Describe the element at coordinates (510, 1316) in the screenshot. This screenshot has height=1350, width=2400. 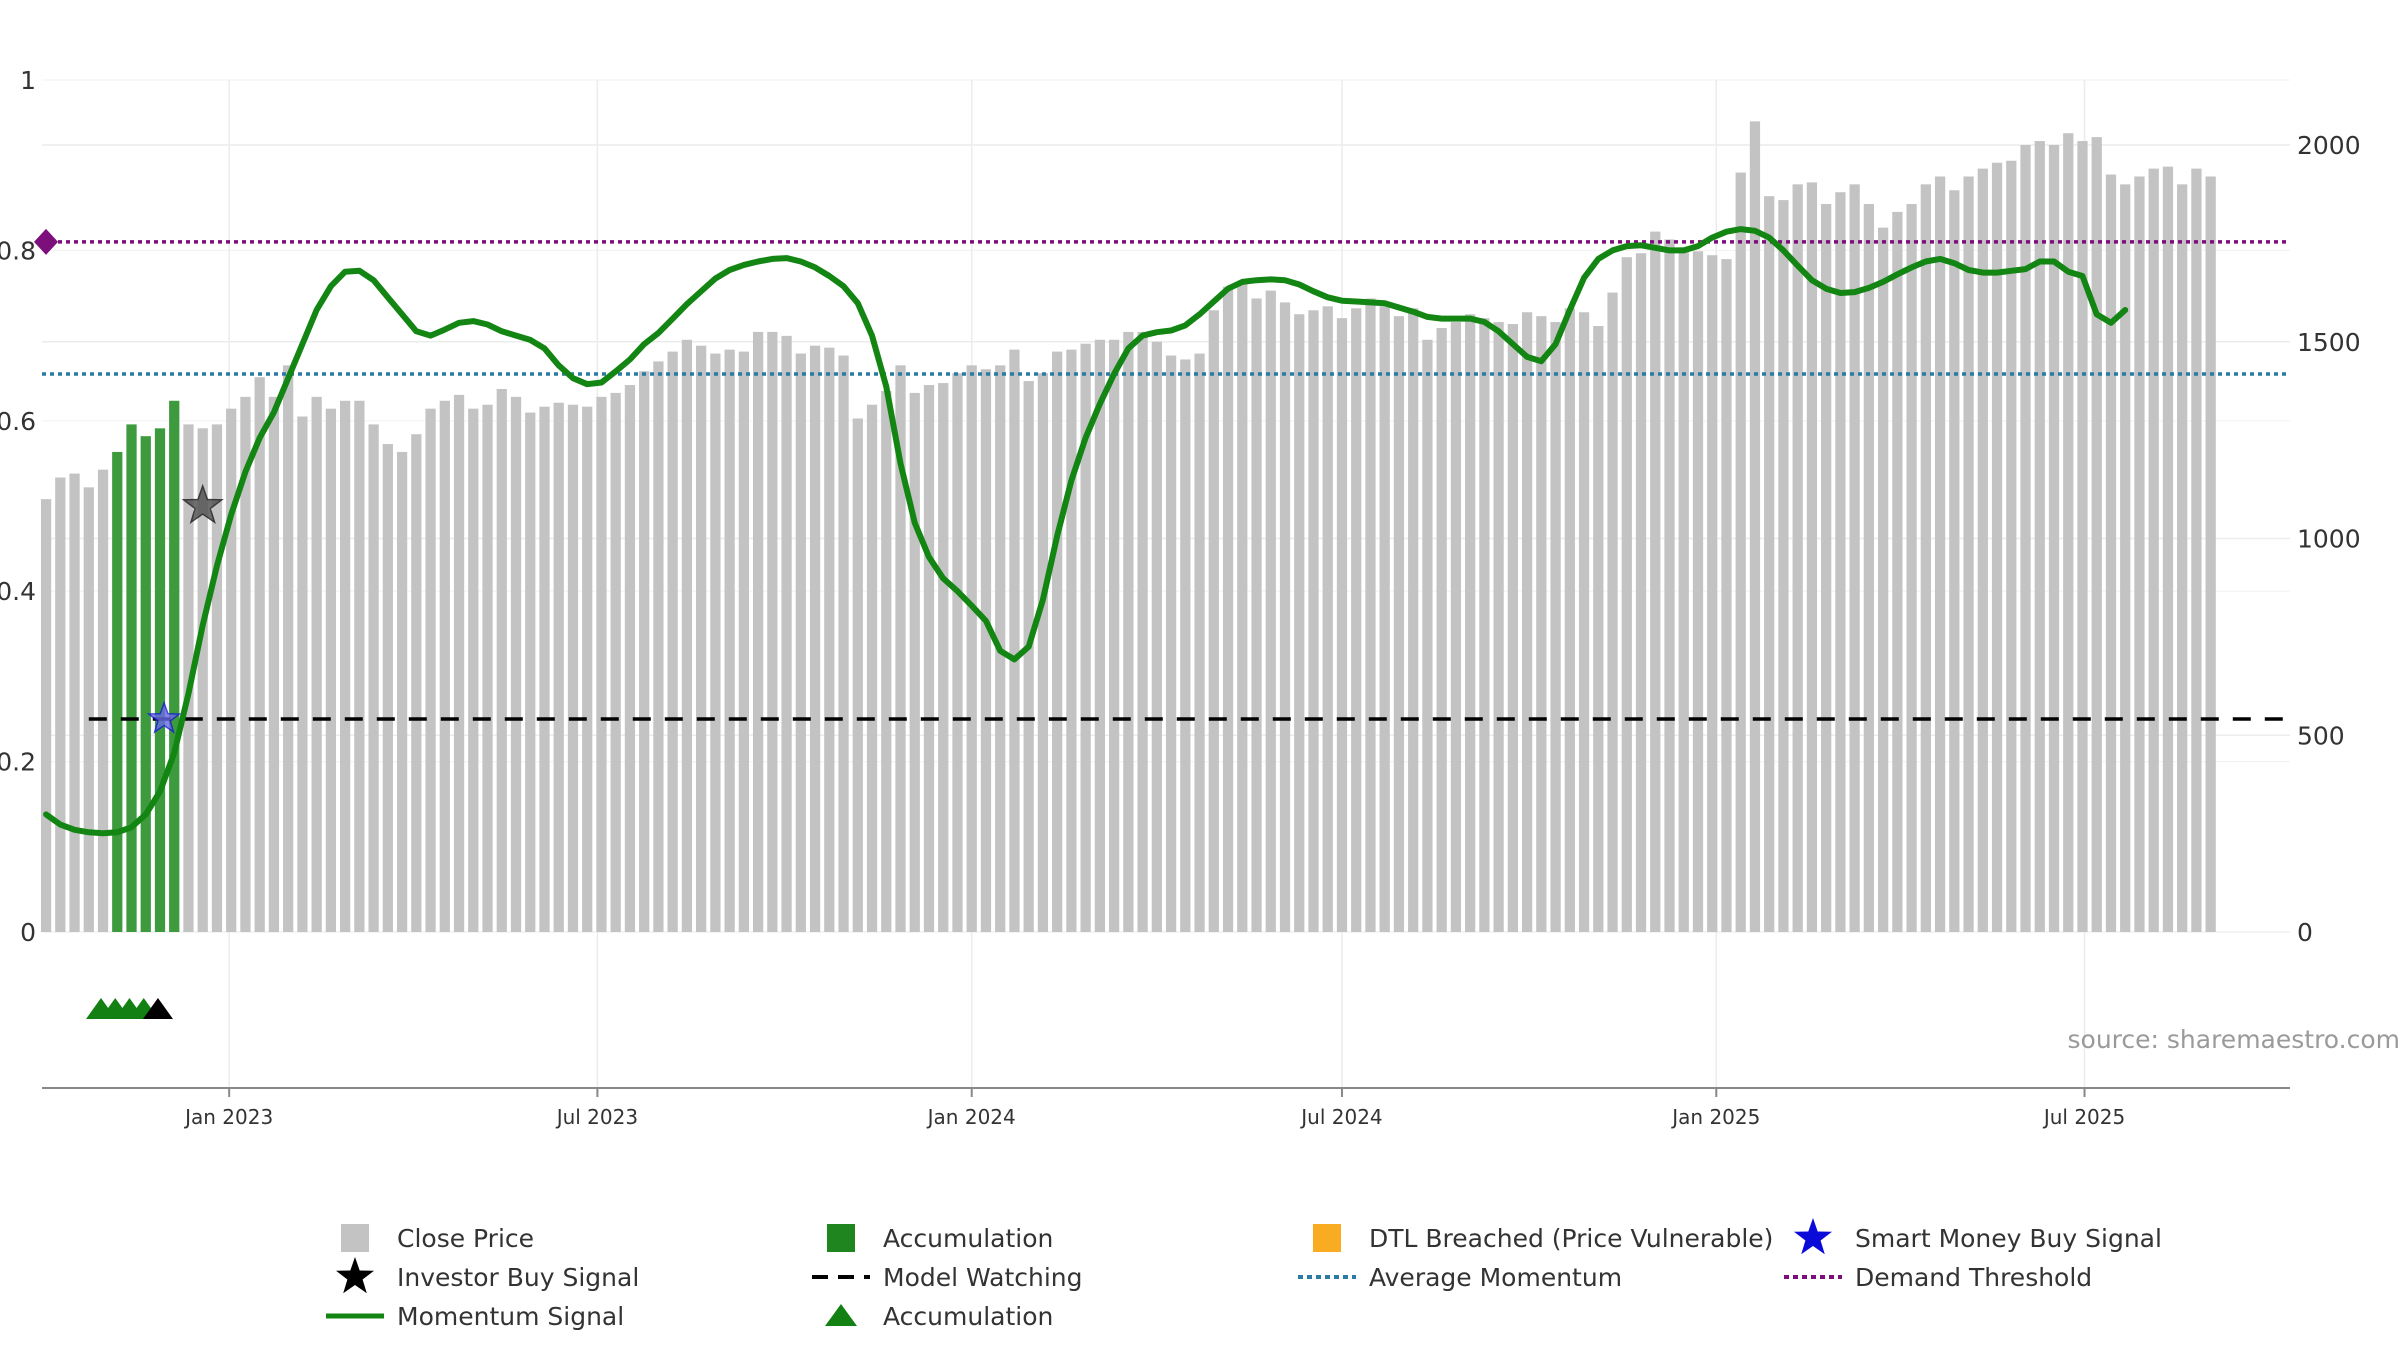
I see `legend-label: Momentum Signal` at that location.